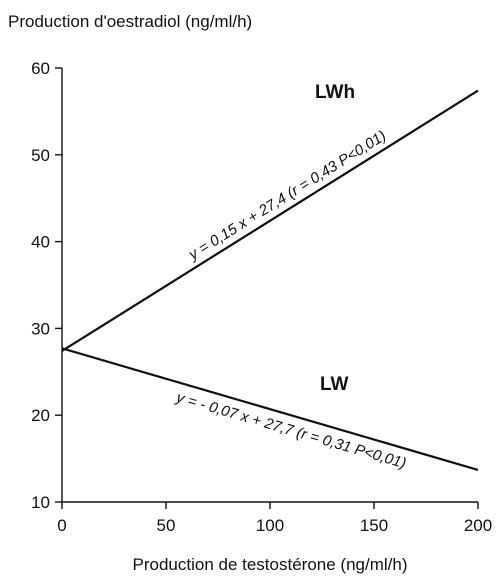  I want to click on y-tick-label: 50, so click(40, 155).